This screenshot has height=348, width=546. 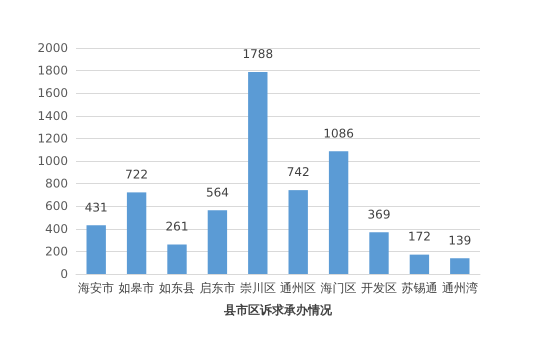 What do you see at coordinates (64, 274) in the screenshot?
I see `y-tick-label: 0` at bounding box center [64, 274].